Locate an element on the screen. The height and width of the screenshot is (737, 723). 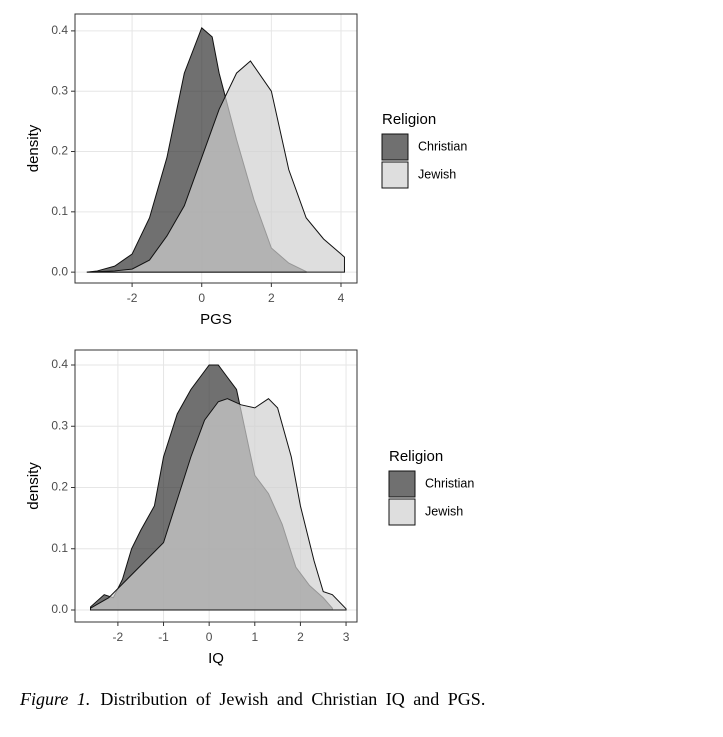
x-tick-label: 4 is located at coordinates (341, 298).